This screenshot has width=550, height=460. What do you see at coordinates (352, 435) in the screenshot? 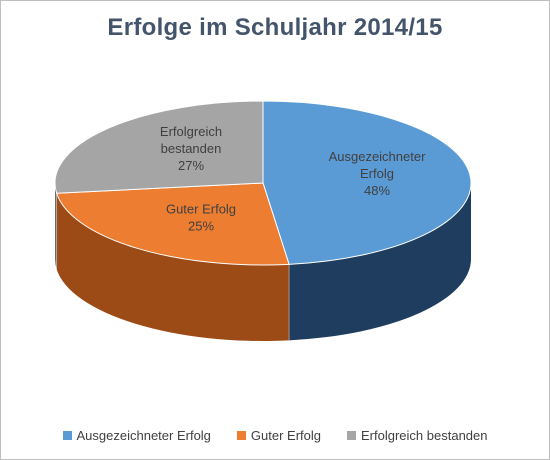
I see `legend-swatch-gray` at bounding box center [352, 435].